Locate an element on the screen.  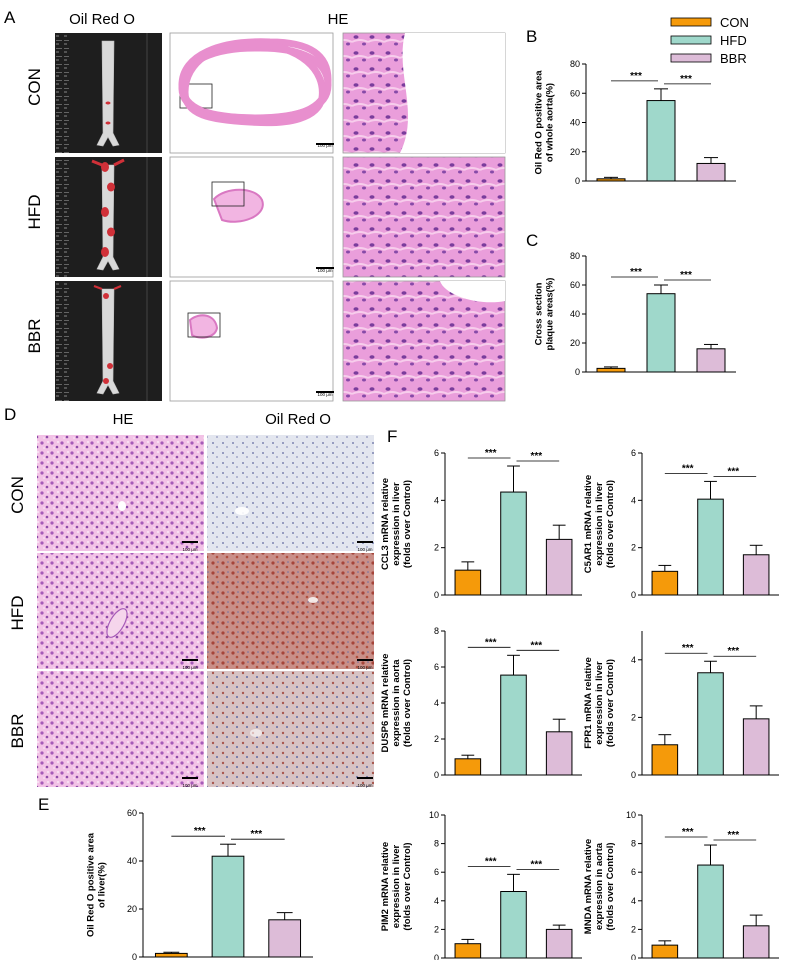
he-zoom-box-bbr is located at coordinates (204, 325).